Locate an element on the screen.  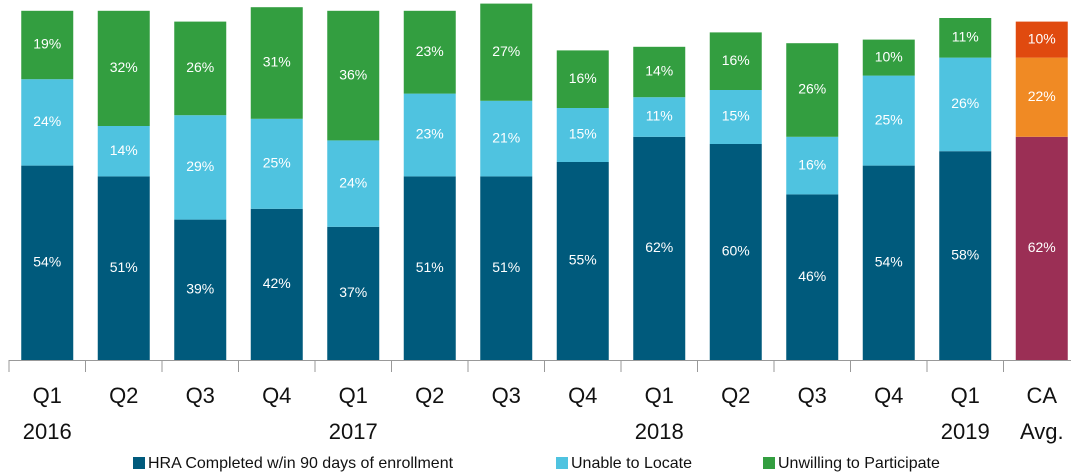
value-label: 21% is located at coordinates (506, 137).